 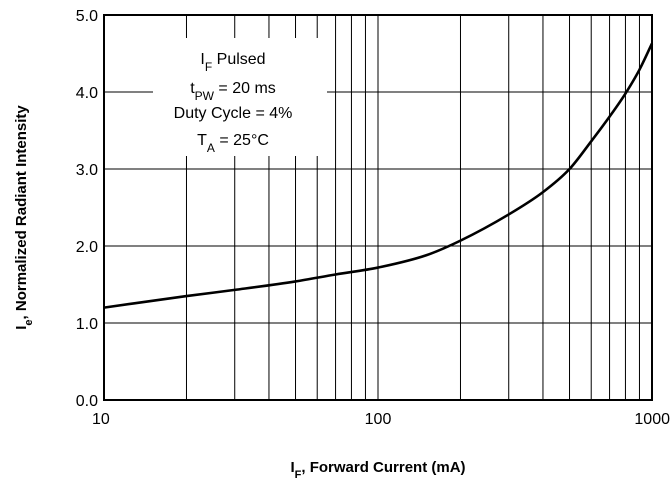 I want to click on x-tick-label: 1000, so click(x=652, y=419).